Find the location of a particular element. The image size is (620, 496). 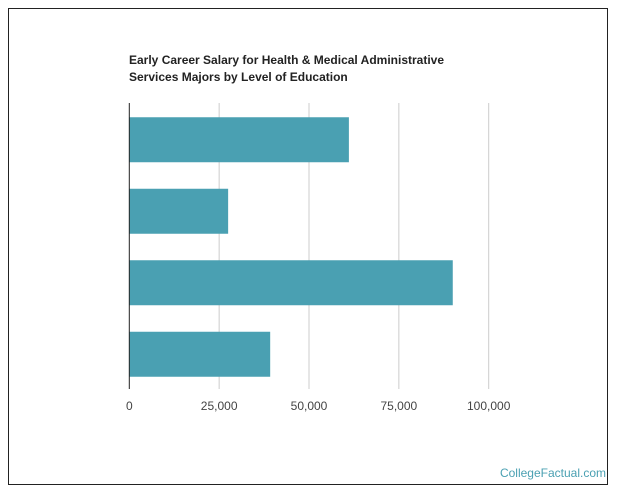

x-tick-label: 100,000 is located at coordinates (489, 406).